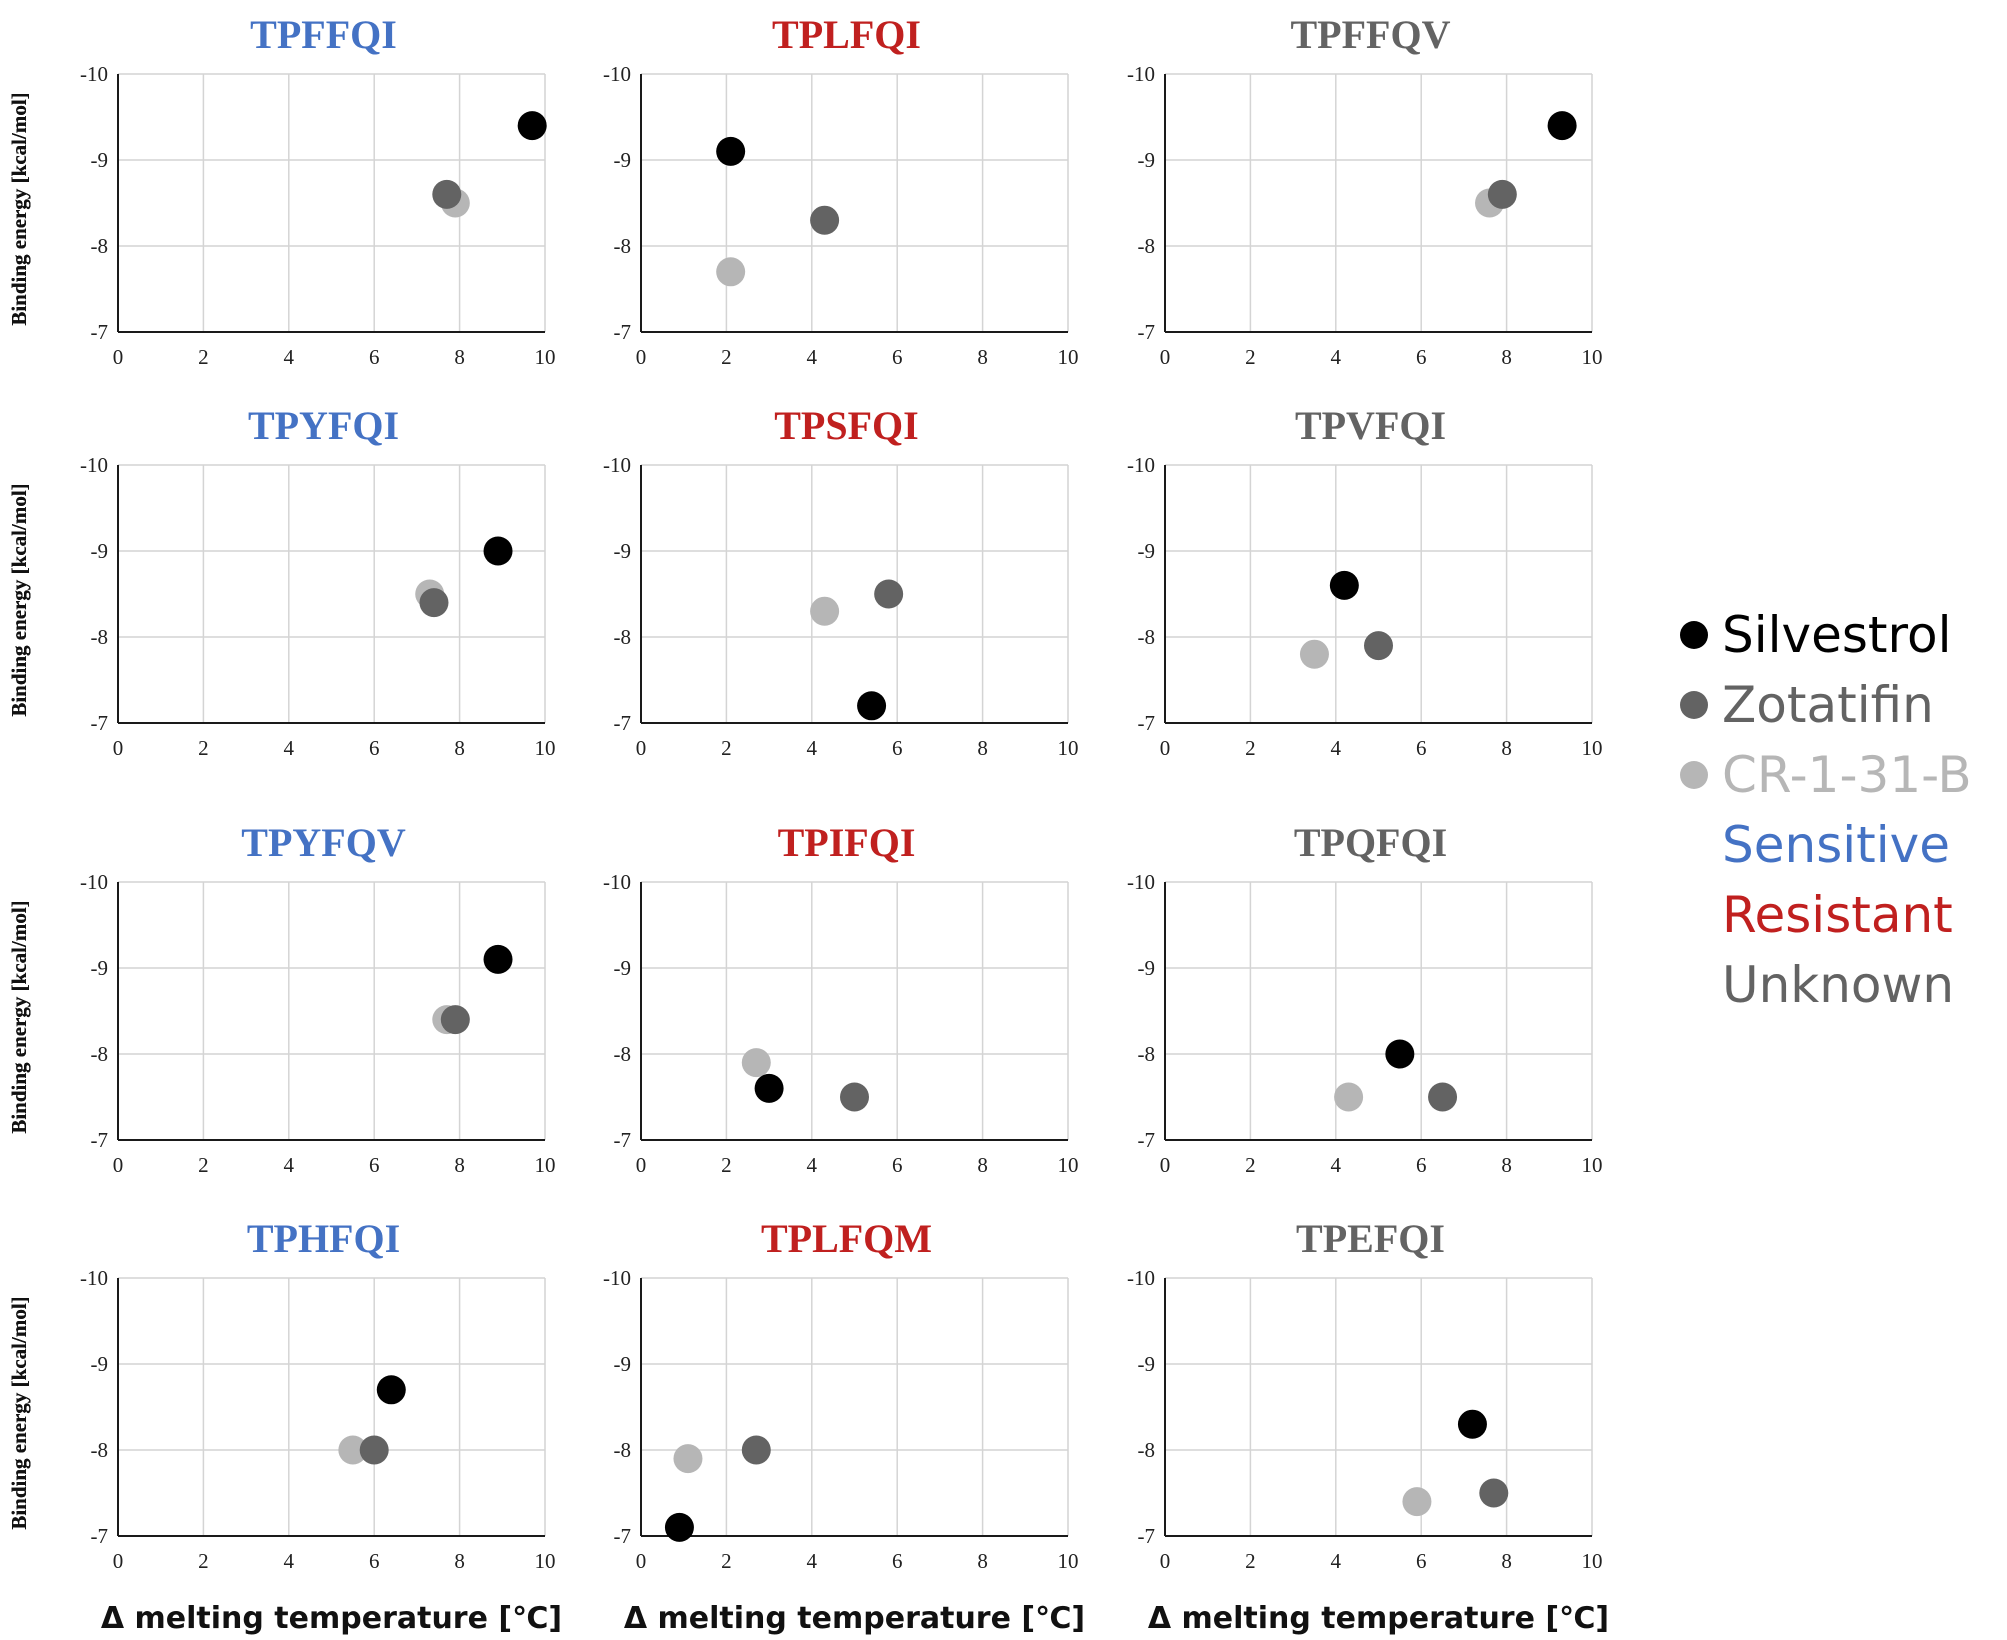 Image resolution: width=2007 pixels, height=1640 pixels. What do you see at coordinates (1370, 425) in the screenshot?
I see `panel-title: TPVFQI` at bounding box center [1370, 425].